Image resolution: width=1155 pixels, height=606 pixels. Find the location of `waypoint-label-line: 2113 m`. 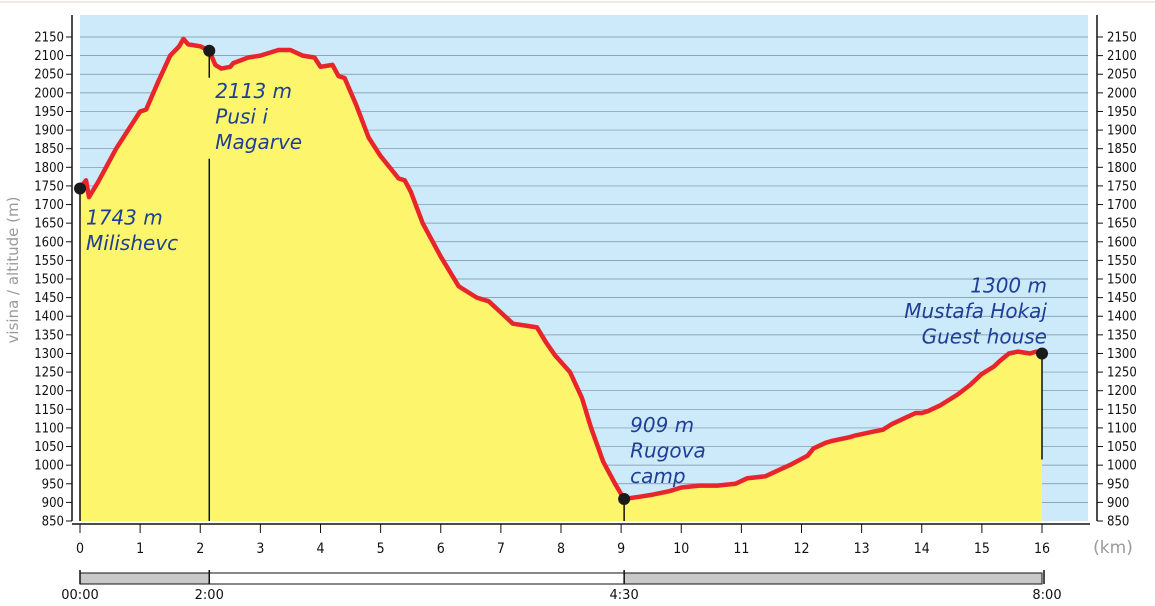

waypoint-label-line: 2113 m is located at coordinates (253, 91).